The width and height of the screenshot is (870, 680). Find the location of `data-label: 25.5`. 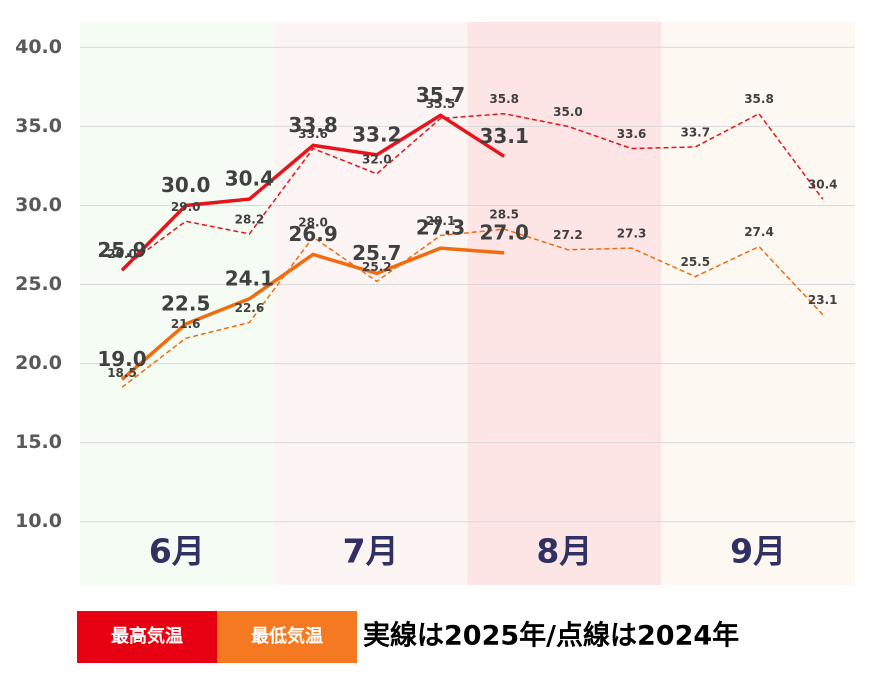

data-label: 25.5 is located at coordinates (695, 262).